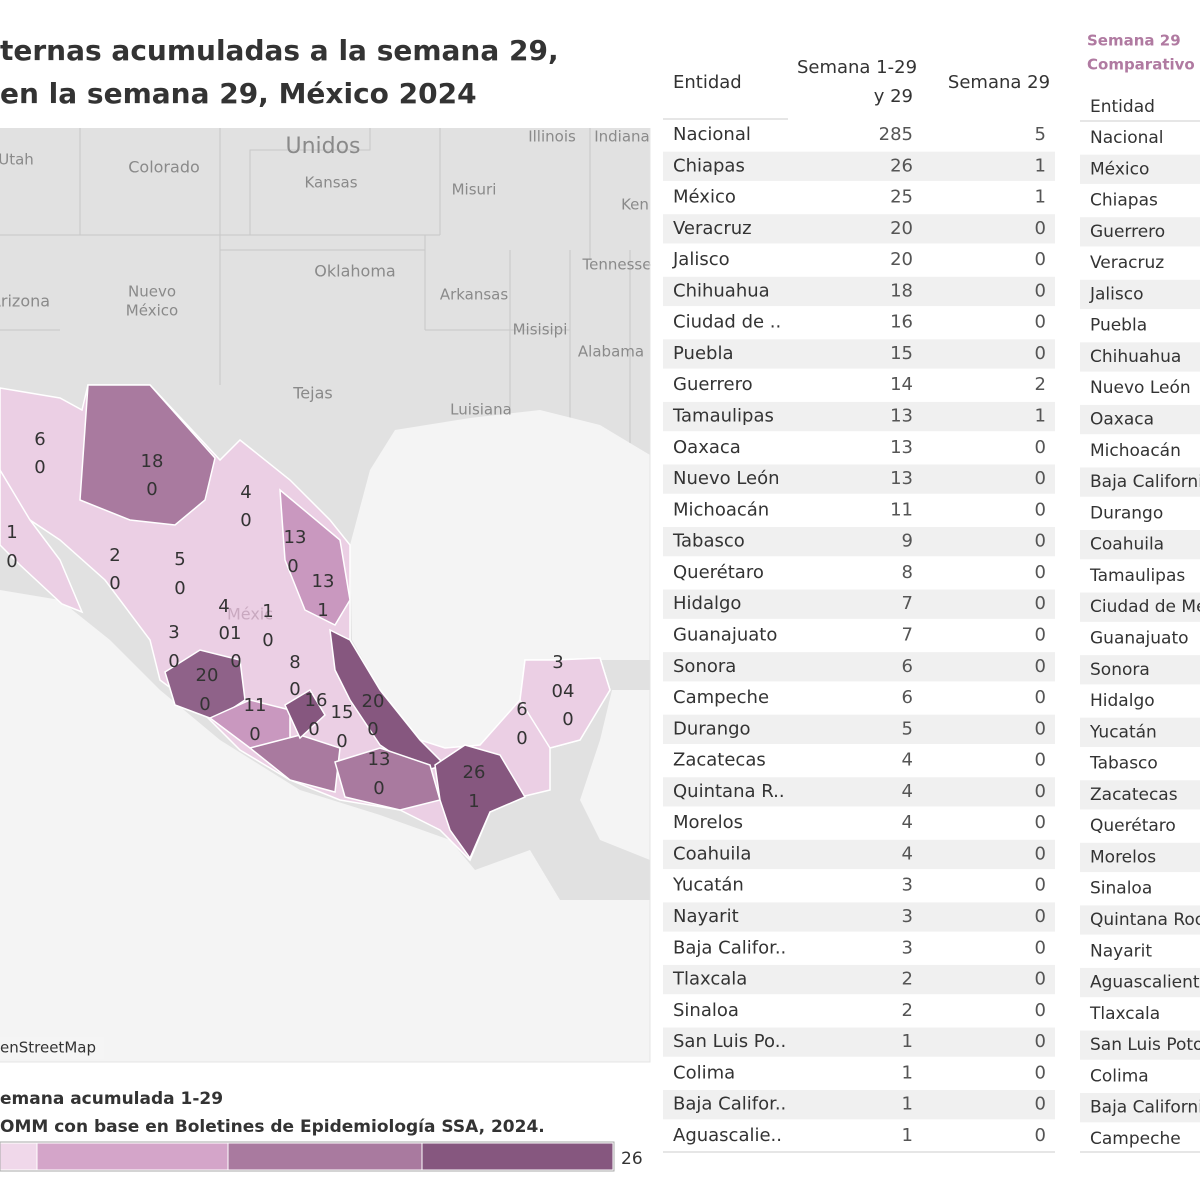  I want to click on place-label: Illinois, so click(552, 137).